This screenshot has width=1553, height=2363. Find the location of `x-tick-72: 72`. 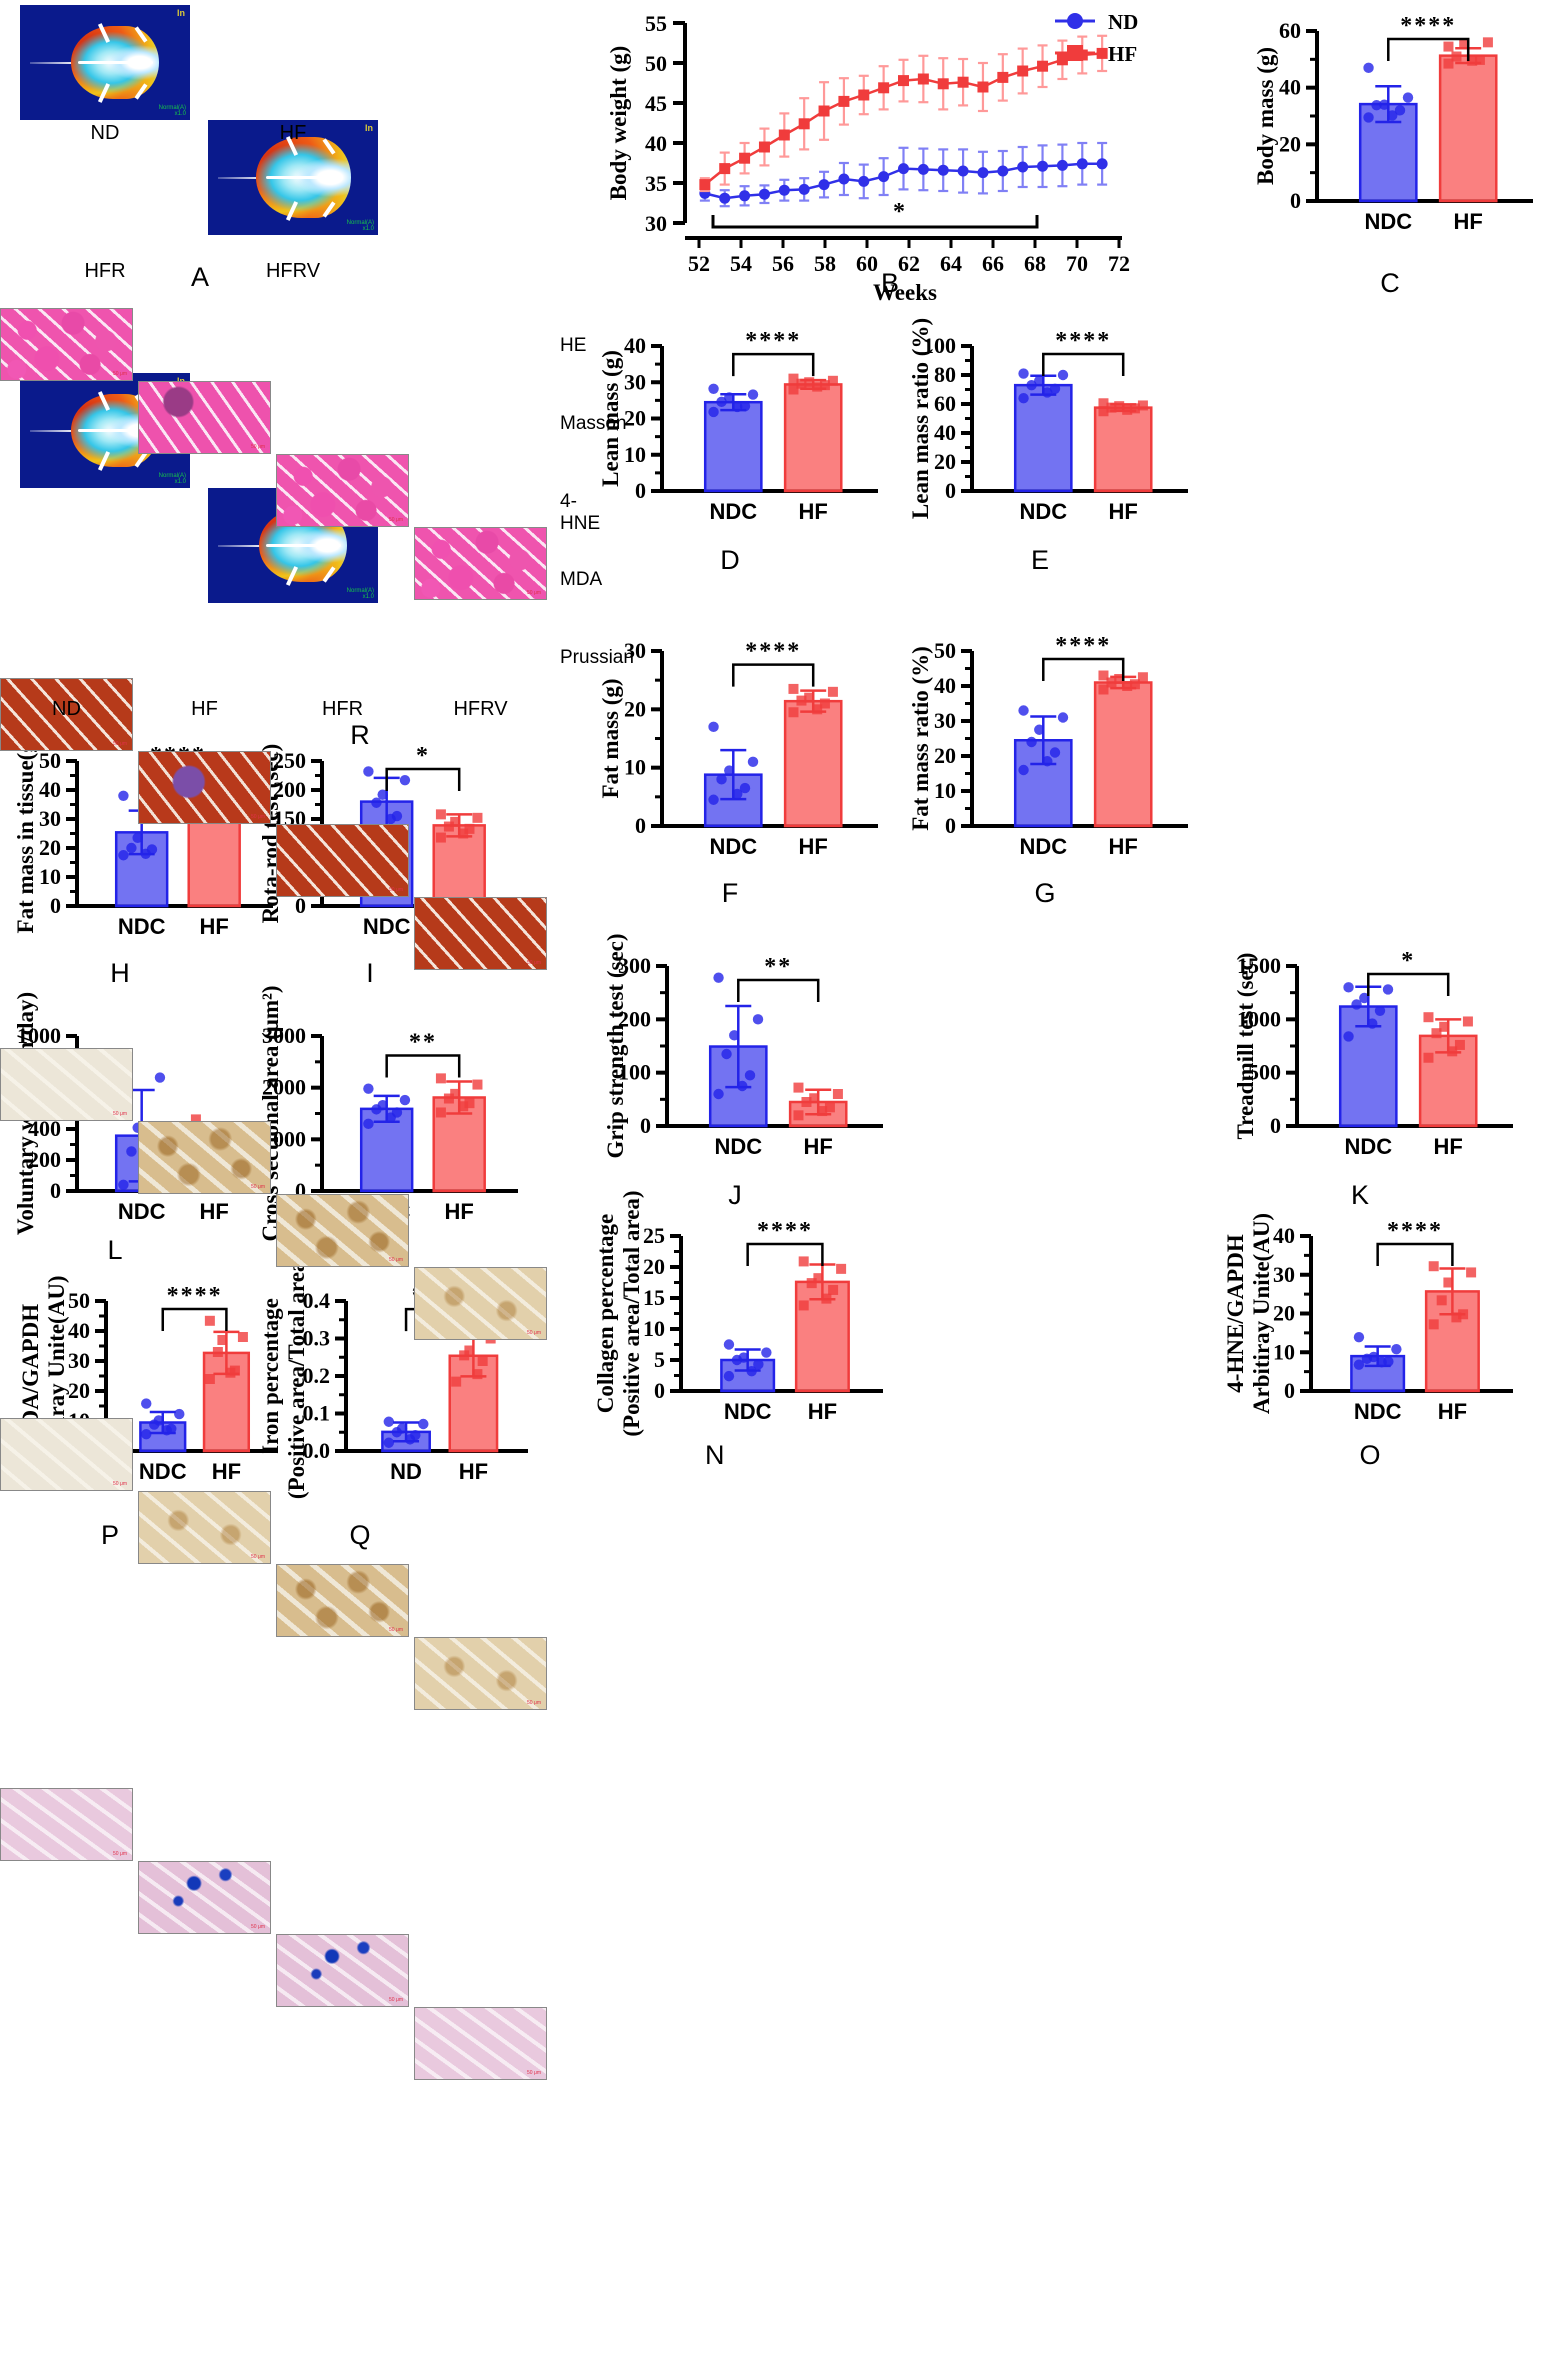

x-tick-72: 72 is located at coordinates (1119, 263).